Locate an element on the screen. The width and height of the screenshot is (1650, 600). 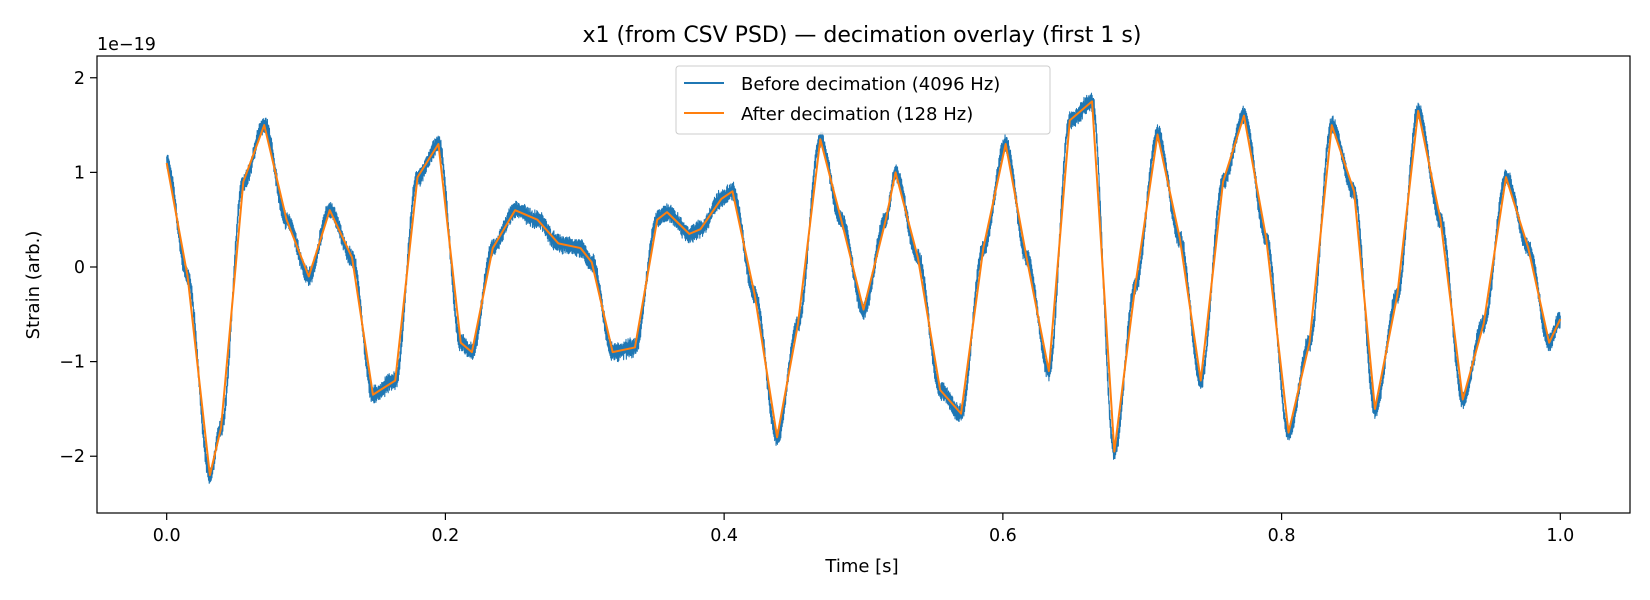
x-tick-label: 0.8 is located at coordinates (1282, 536).